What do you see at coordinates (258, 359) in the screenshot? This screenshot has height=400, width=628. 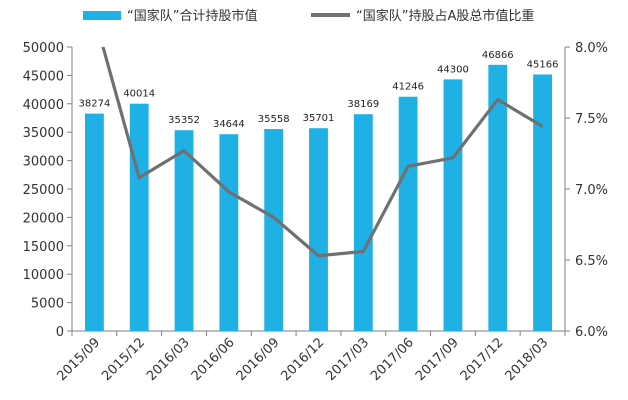 I see `x-tick-label: 2016/09` at bounding box center [258, 359].